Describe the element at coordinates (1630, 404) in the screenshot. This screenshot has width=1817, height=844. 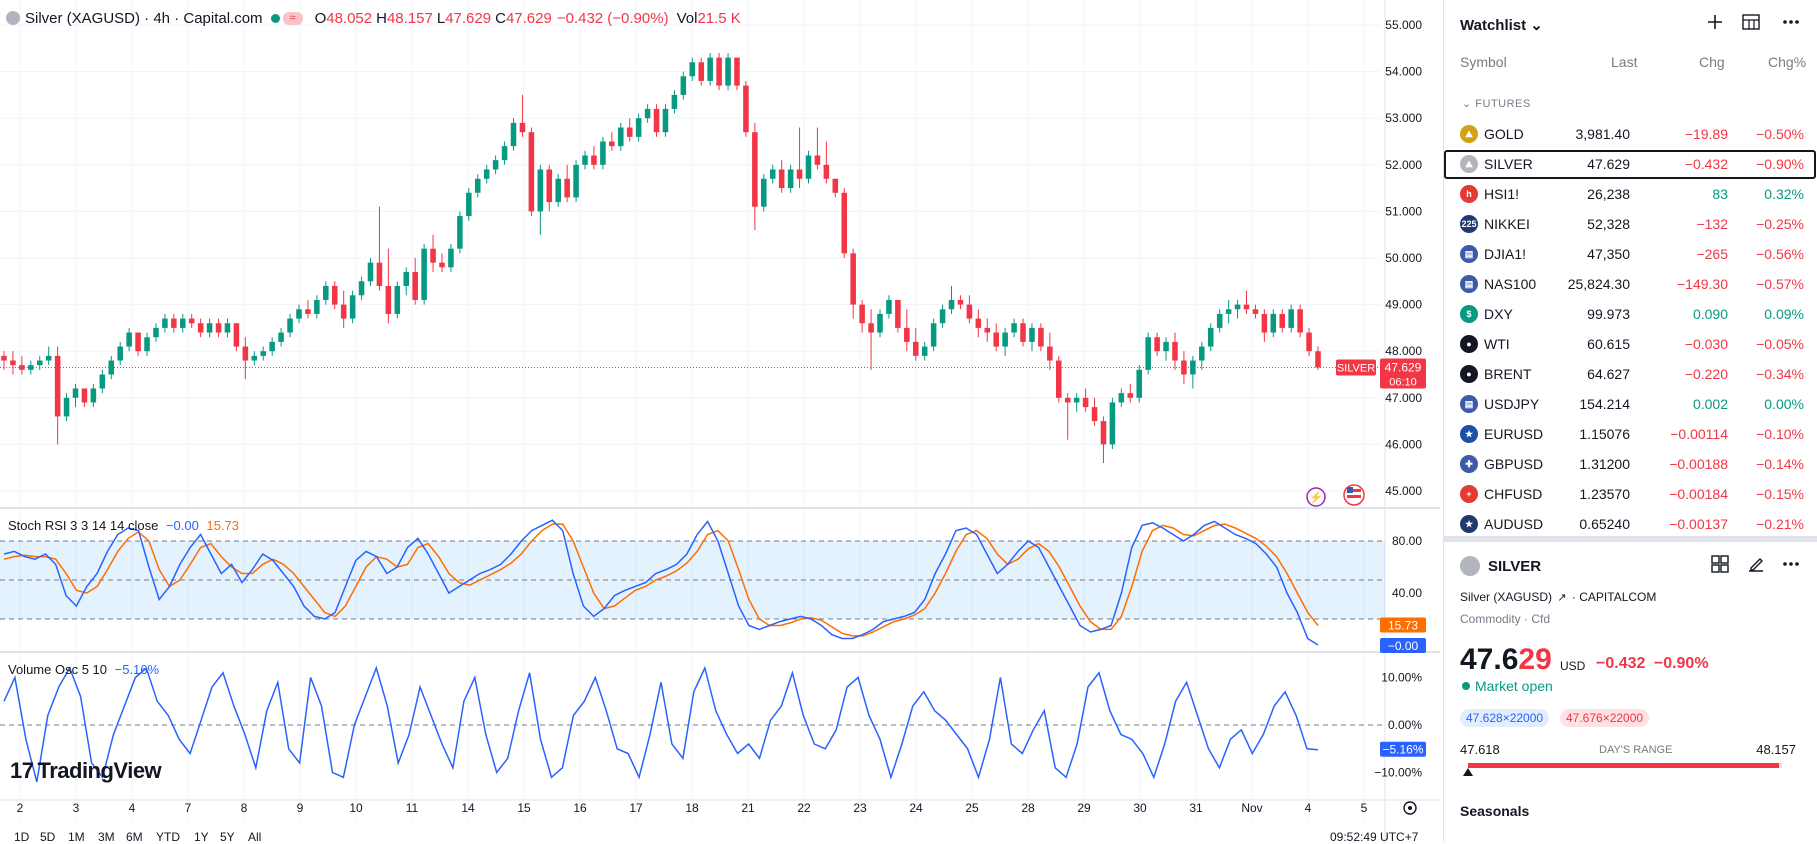
I see `watchlist-row-usdjpy: ▤ USDJPY 154.214 0.002 0.00%` at that location.